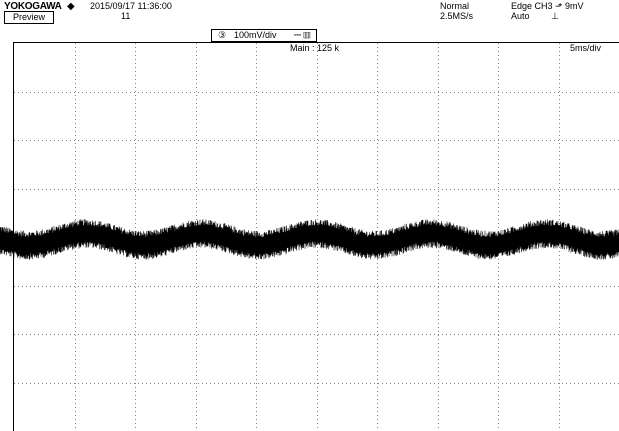 Image resolution: width=619 pixels, height=431 pixels. Describe the element at coordinates (520, 16) in the screenshot. I see `trigger-mode: Auto` at that location.